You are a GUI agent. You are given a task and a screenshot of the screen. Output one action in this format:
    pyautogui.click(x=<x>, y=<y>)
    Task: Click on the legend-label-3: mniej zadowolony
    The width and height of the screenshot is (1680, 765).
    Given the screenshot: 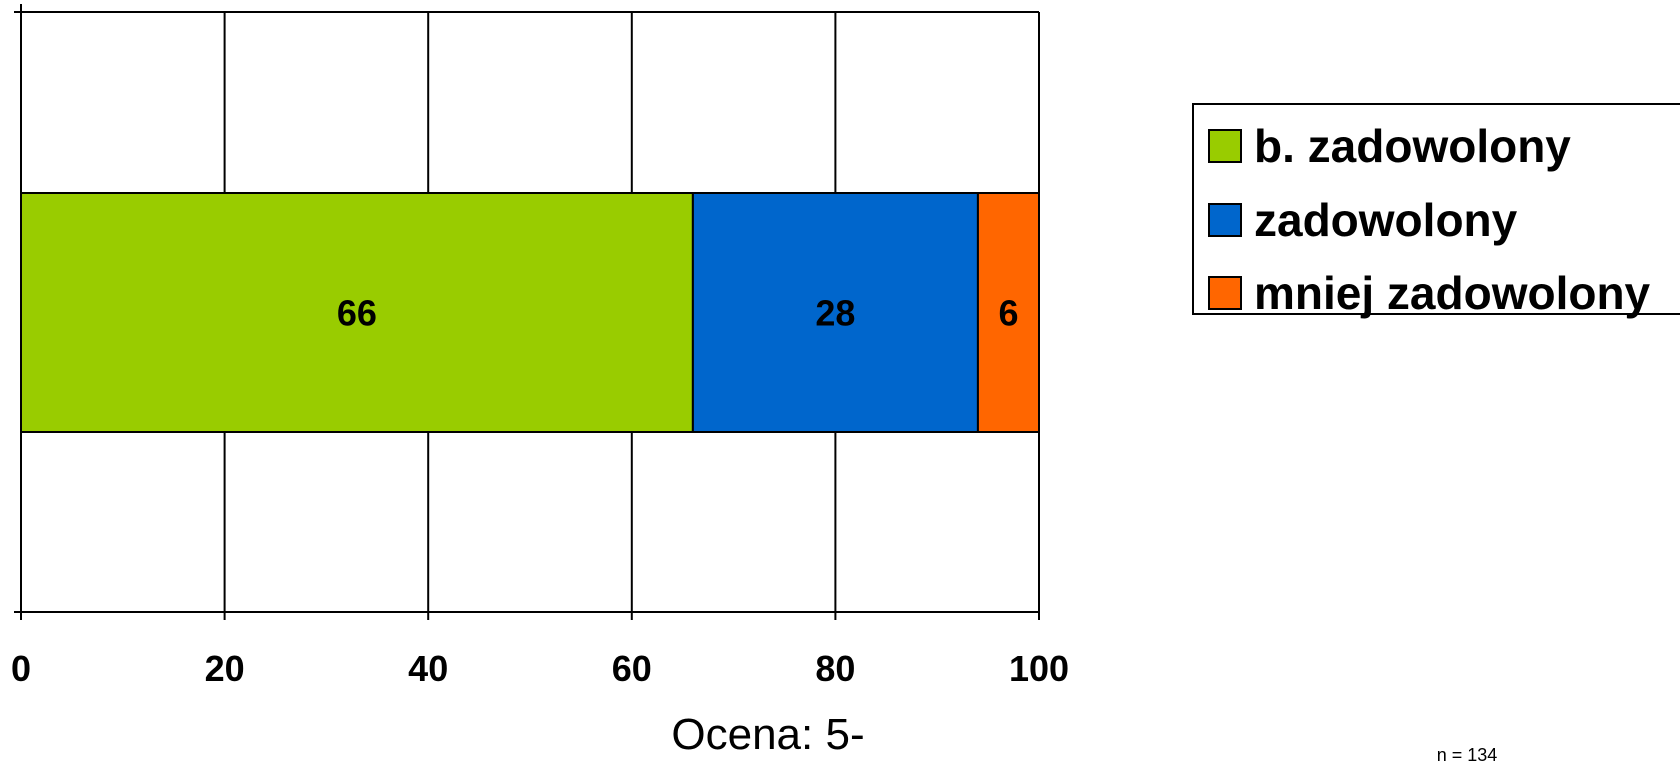 What is the action you would take?
    pyautogui.click(x=1452, y=293)
    